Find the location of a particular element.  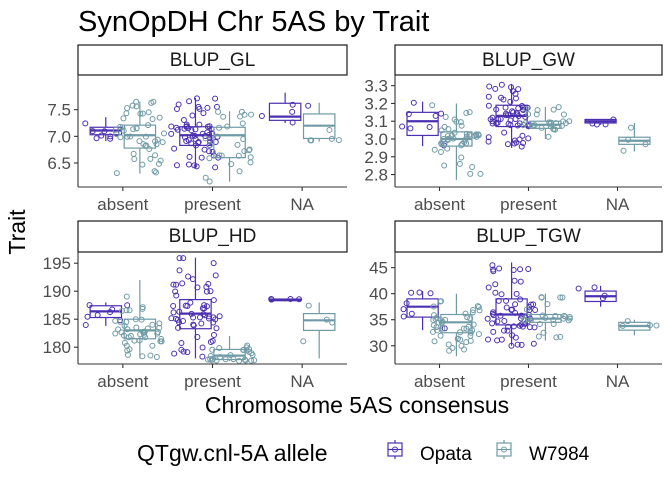

x-tick-label: absent is located at coordinates (122, 204).